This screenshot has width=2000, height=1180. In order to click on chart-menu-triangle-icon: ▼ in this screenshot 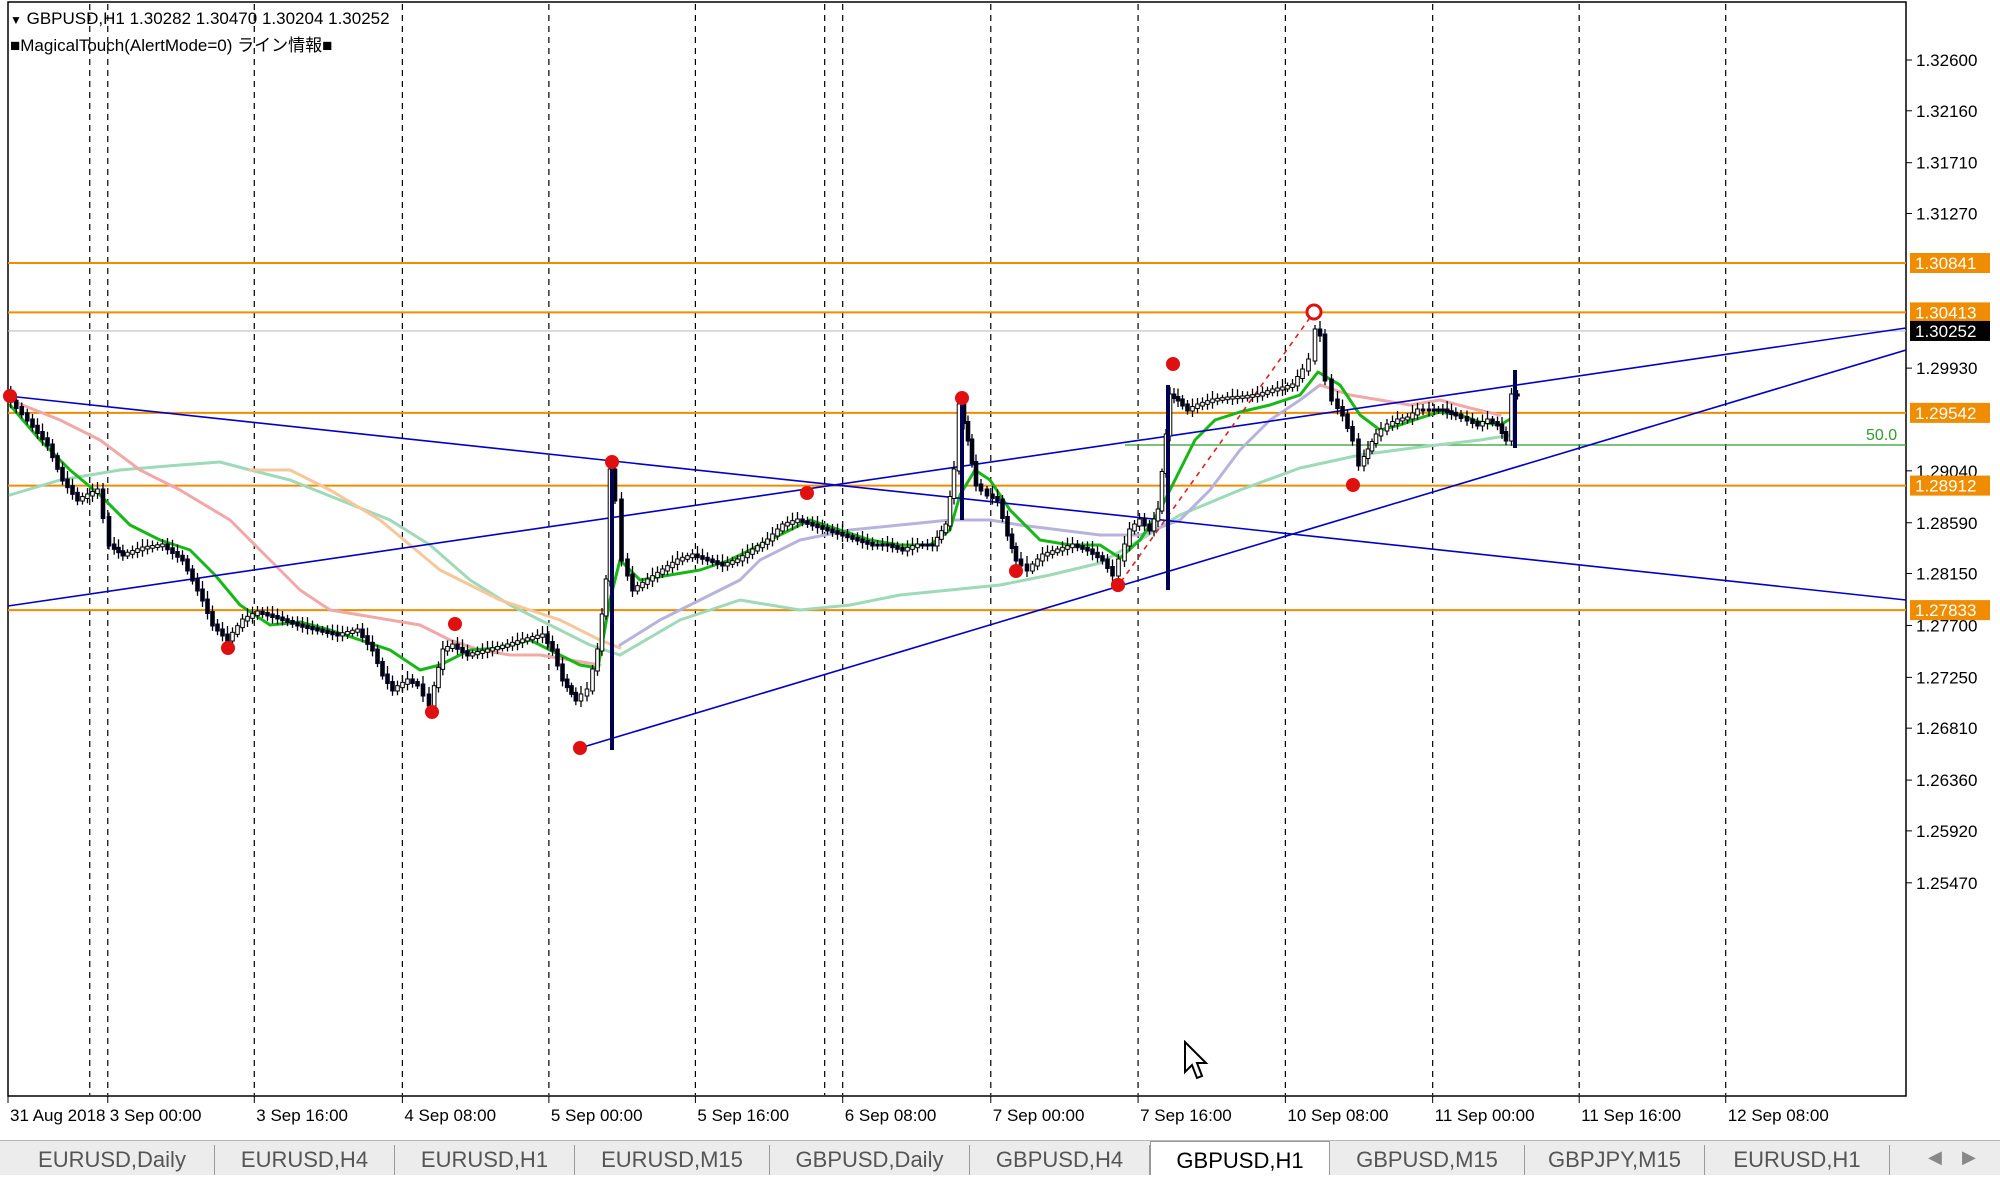, I will do `click(16, 20)`.